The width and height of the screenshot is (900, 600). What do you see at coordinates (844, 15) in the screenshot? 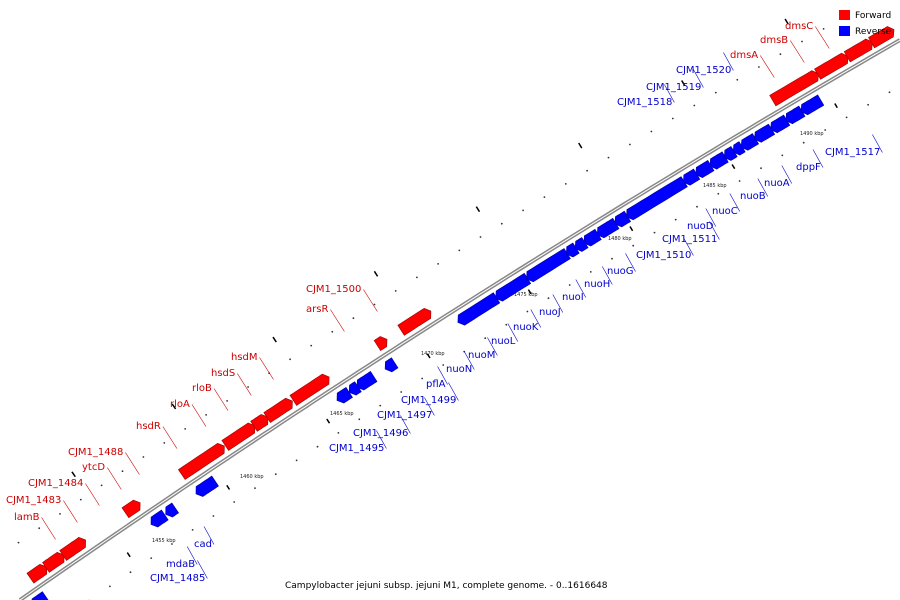
I see `legend-forward-swatch` at bounding box center [844, 15].